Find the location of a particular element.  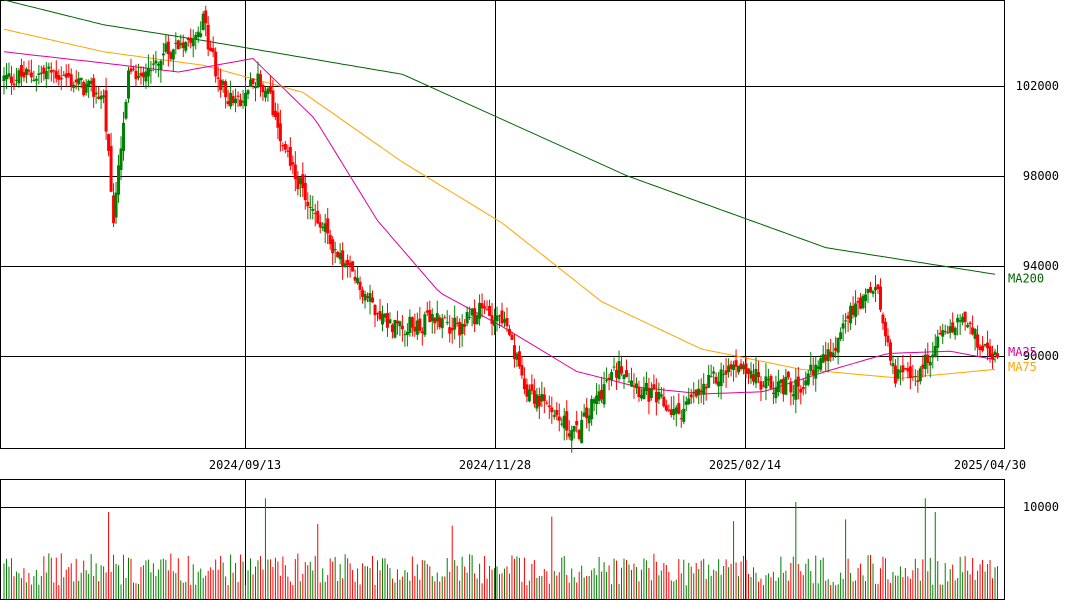

ma25-label: MA25 is located at coordinates (1022, 352).